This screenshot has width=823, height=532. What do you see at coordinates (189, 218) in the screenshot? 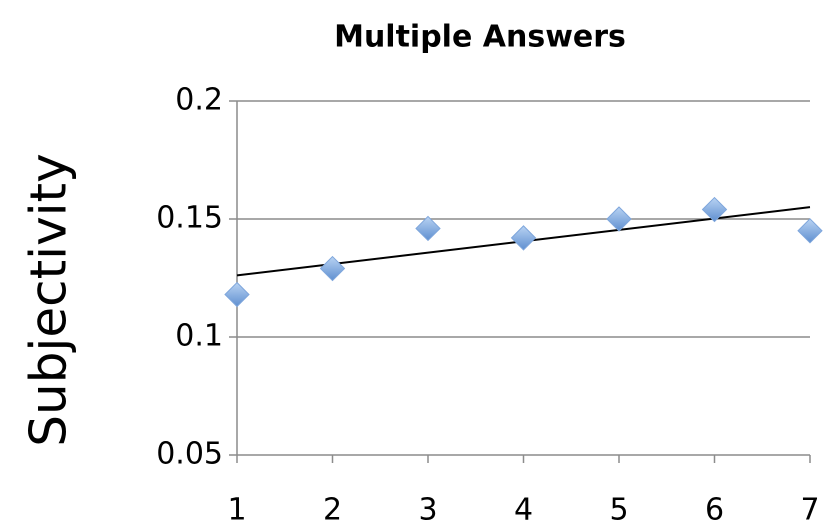
I see `y-tick-label: 0.15` at bounding box center [189, 218].